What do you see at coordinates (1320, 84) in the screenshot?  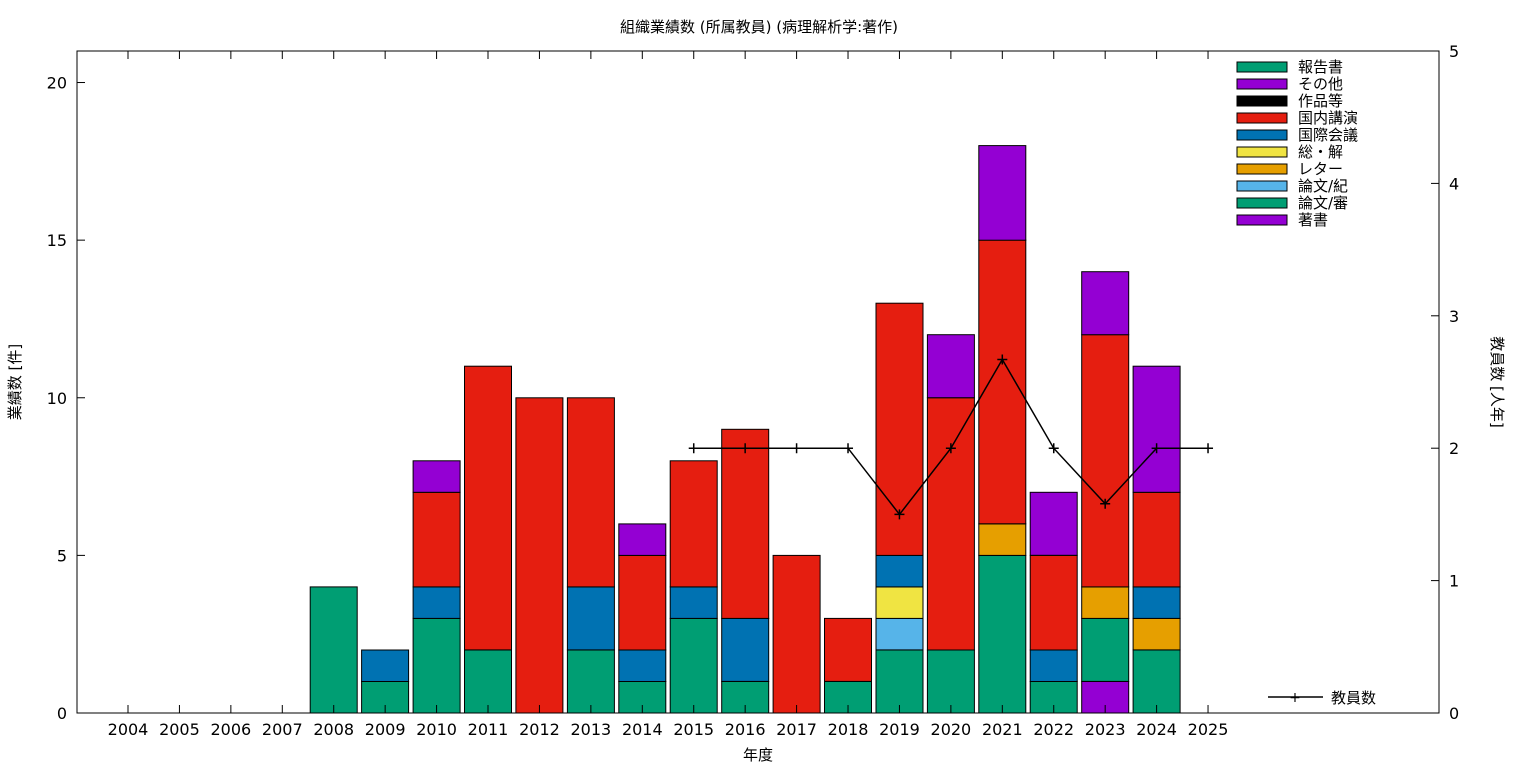 I see `legend-label: その他` at bounding box center [1320, 84].